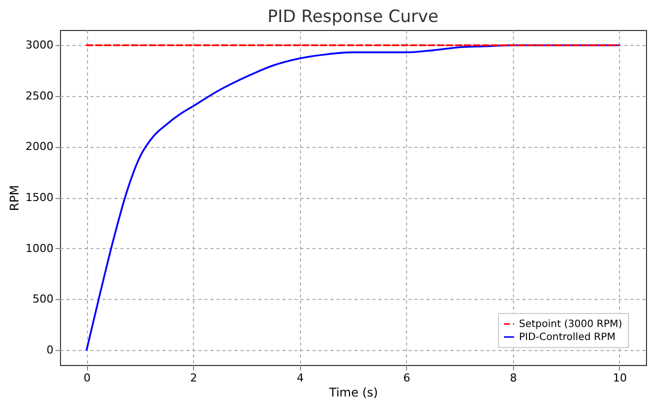  I want to click on x-tick-label: 2, so click(194, 378).